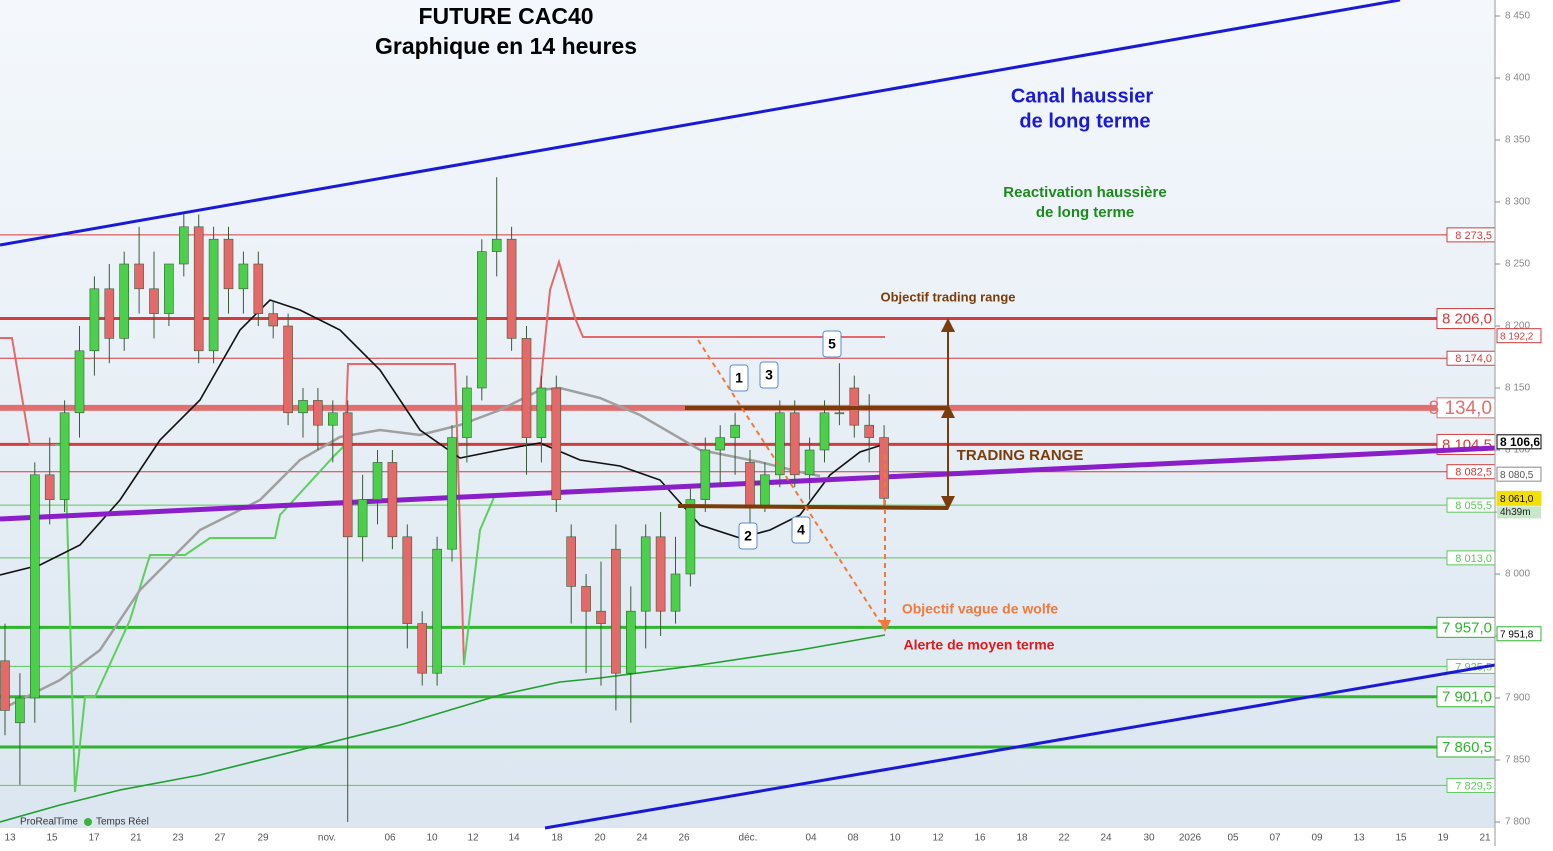 The height and width of the screenshot is (851, 1553). I want to click on price-tag-label: 8 192,2, so click(1517, 336).